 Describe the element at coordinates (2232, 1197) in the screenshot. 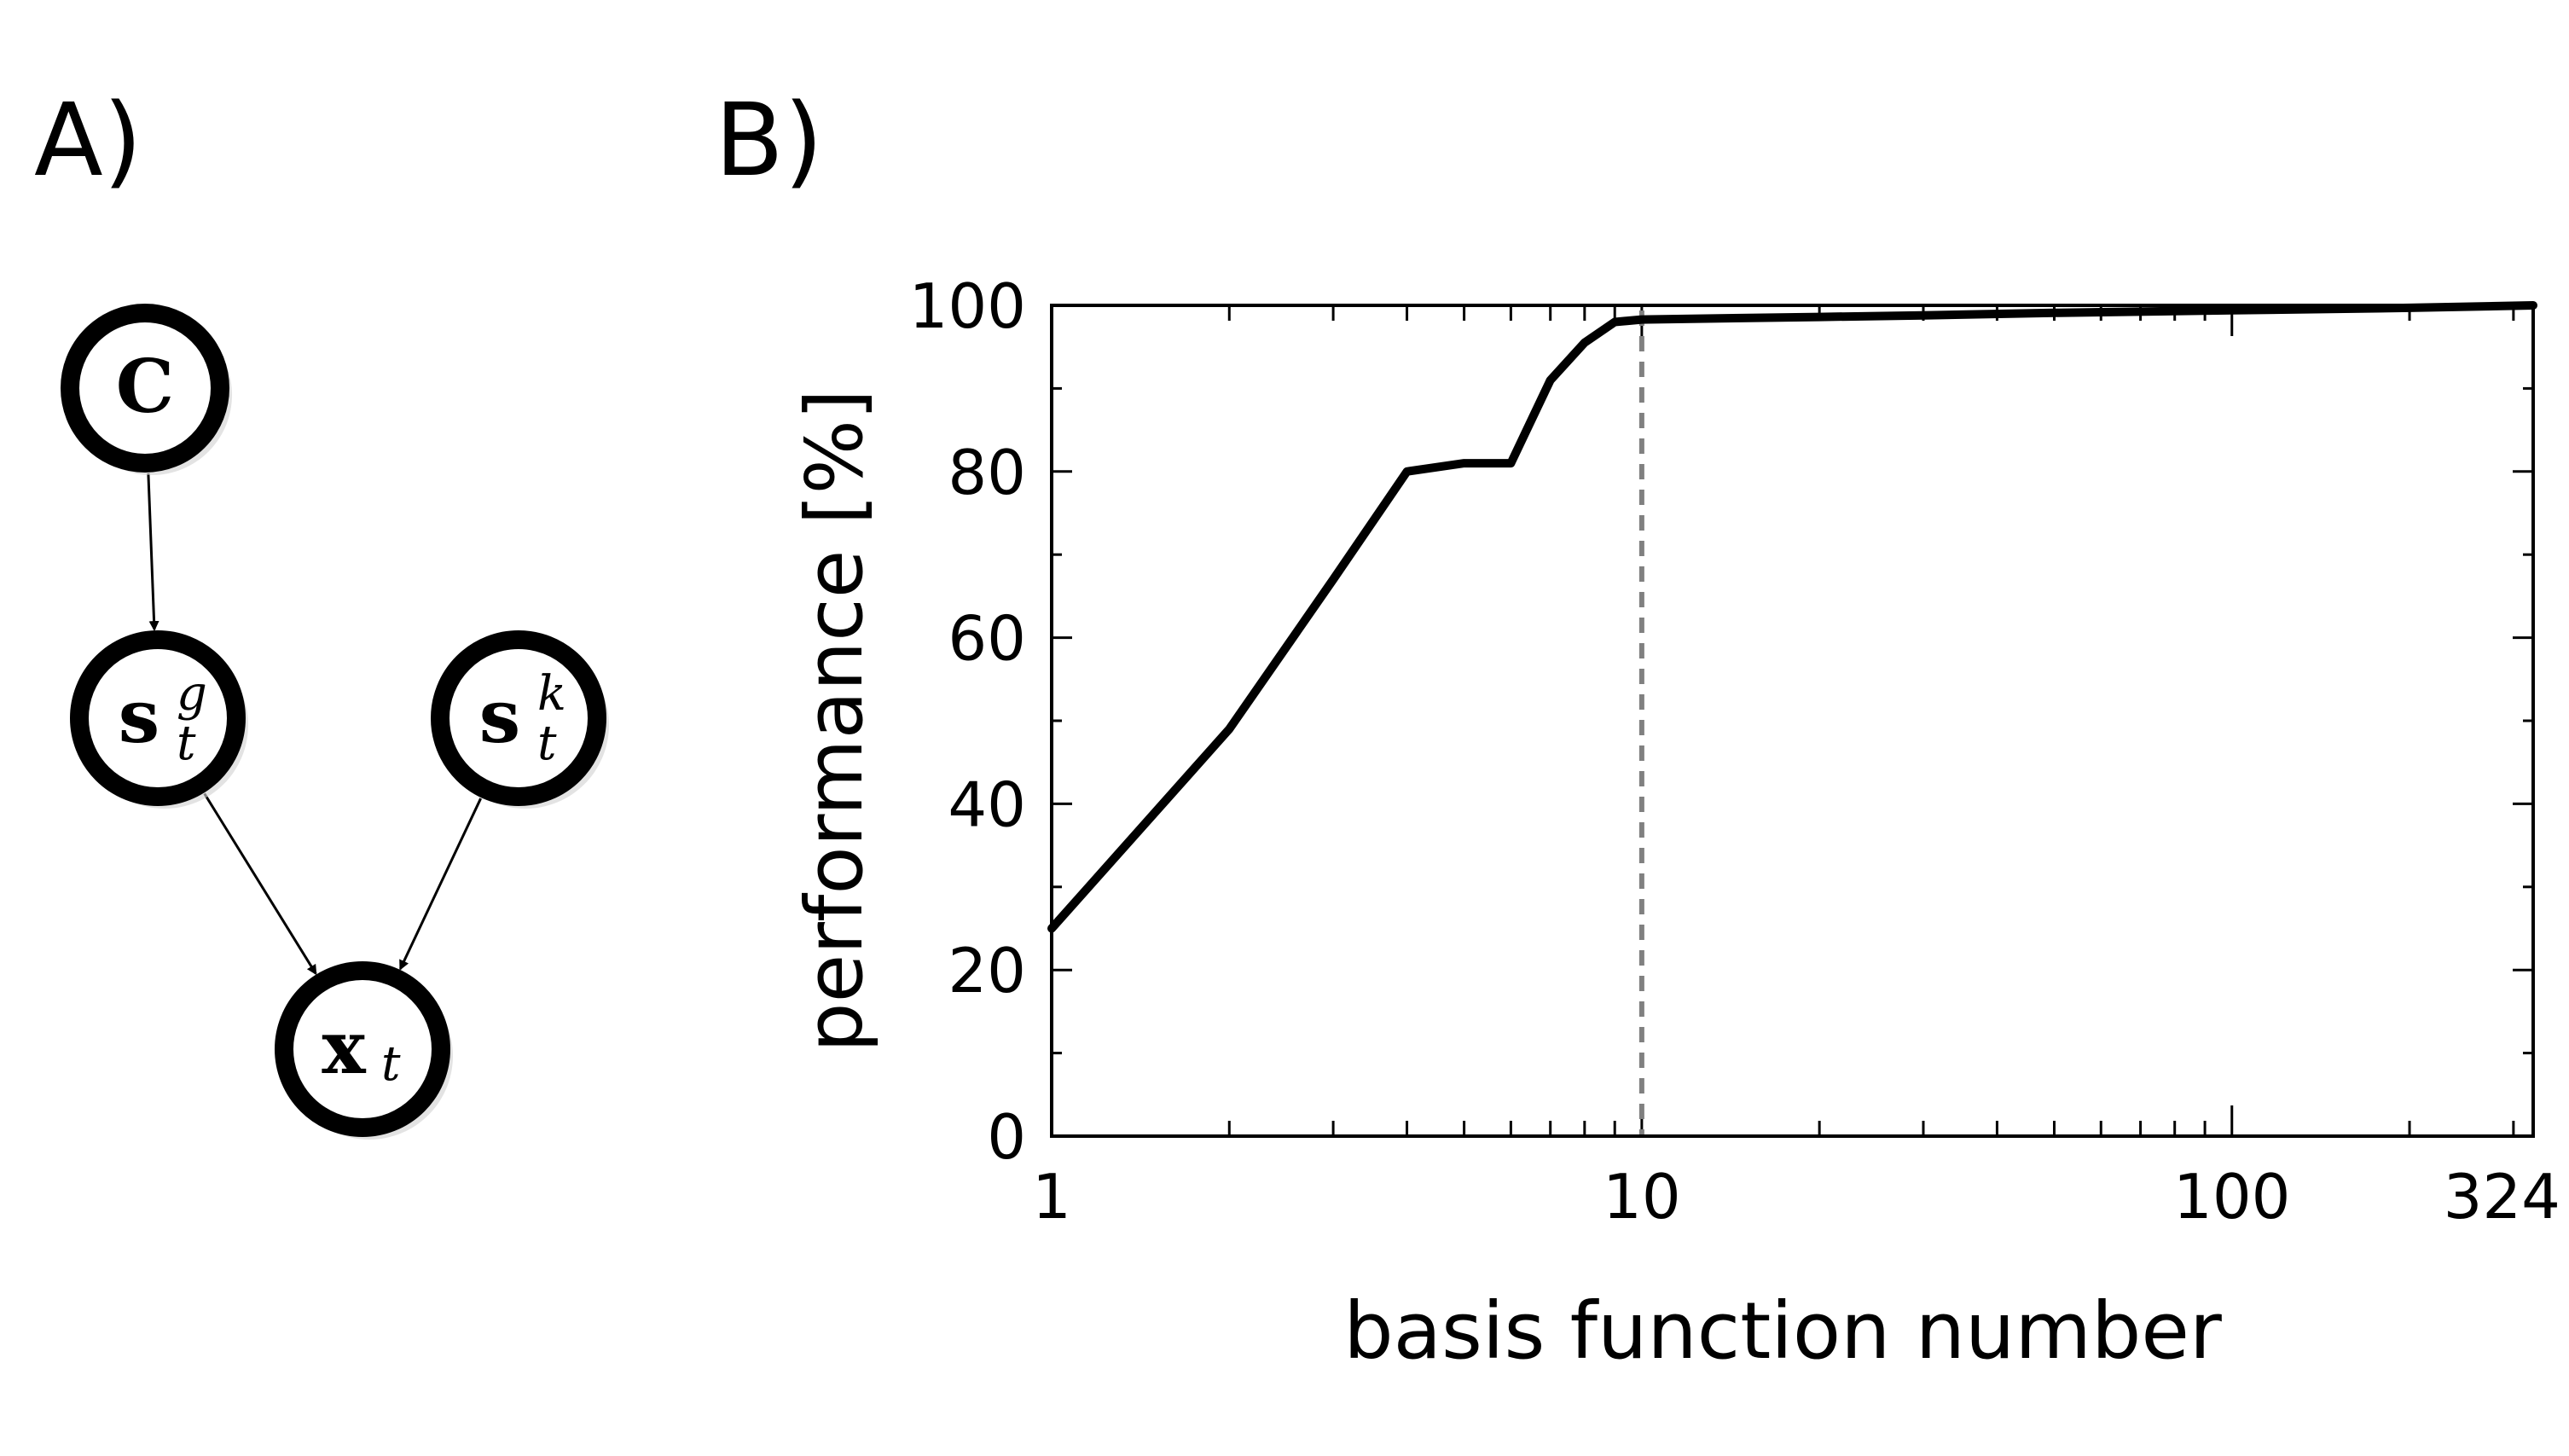

I see `x-tick-label: 100` at that location.